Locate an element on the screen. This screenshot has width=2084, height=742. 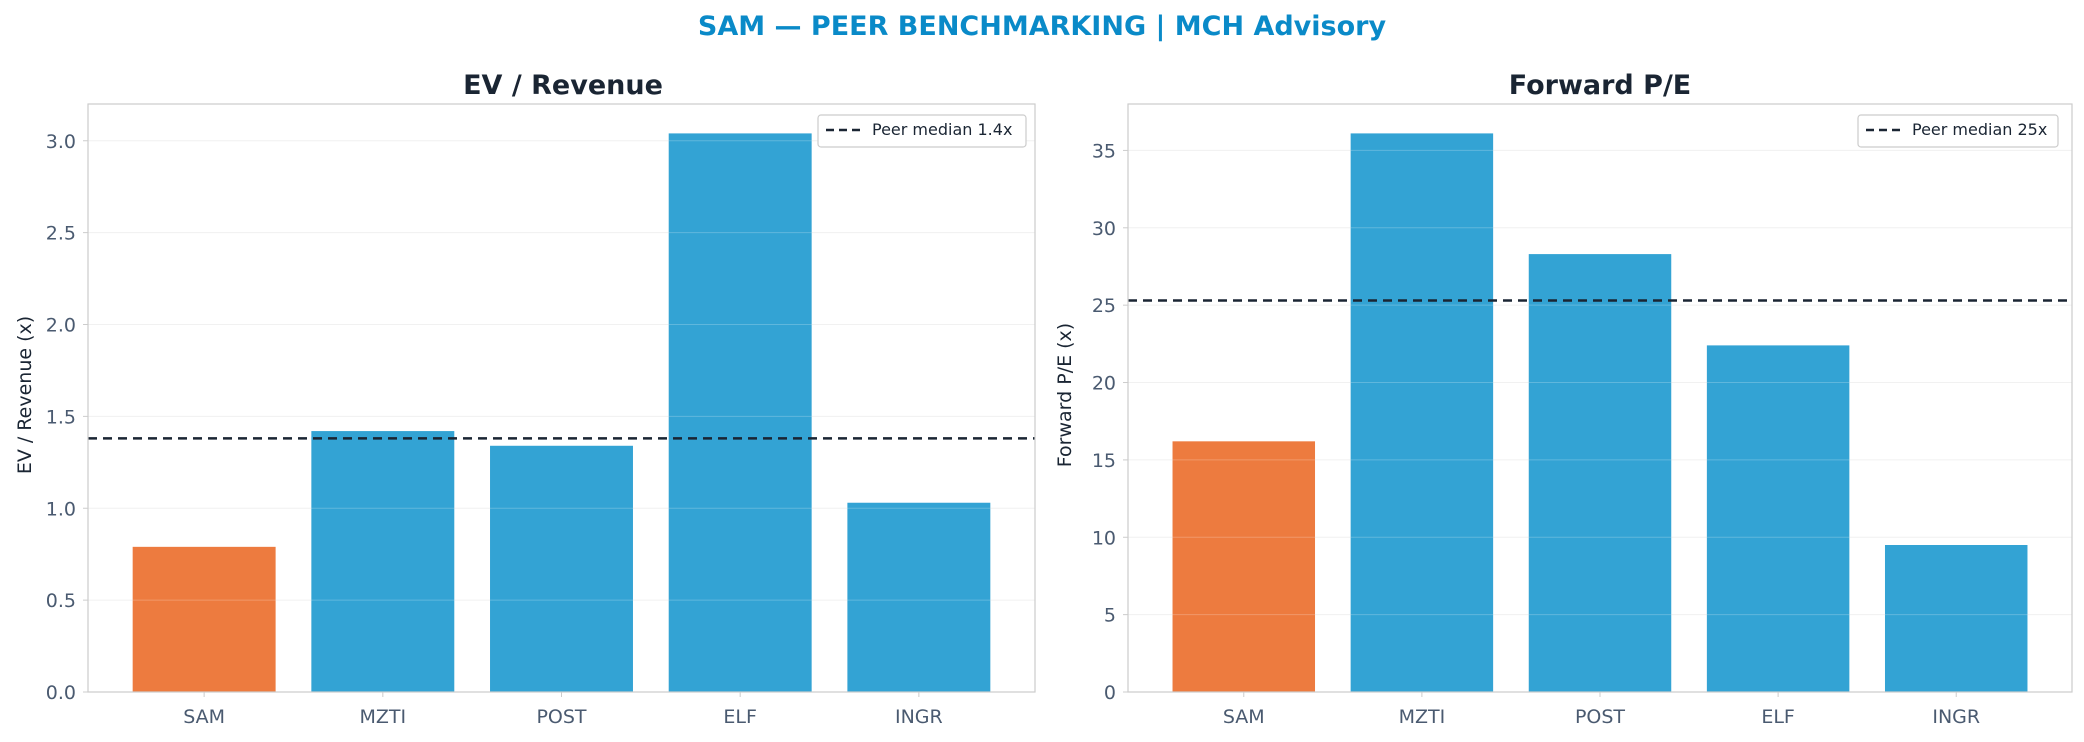
legend: Peer median 1.4x is located at coordinates (922, 131).